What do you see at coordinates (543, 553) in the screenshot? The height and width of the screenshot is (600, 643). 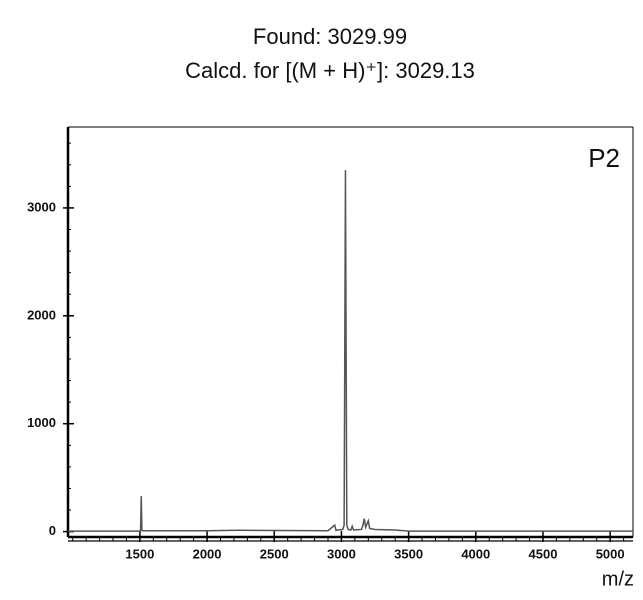 I see `x-tick-label: 4500` at bounding box center [543, 553].